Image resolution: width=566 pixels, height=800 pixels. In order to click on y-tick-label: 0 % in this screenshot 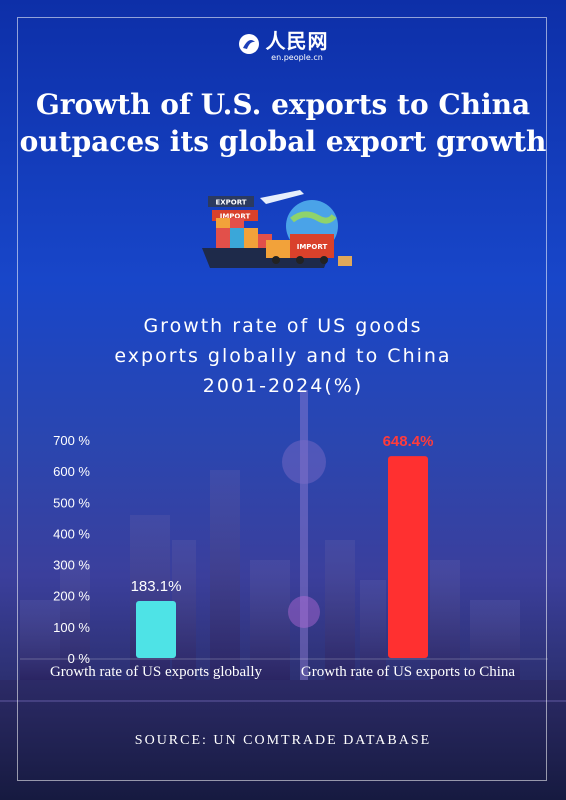, I will do `click(79, 658)`.